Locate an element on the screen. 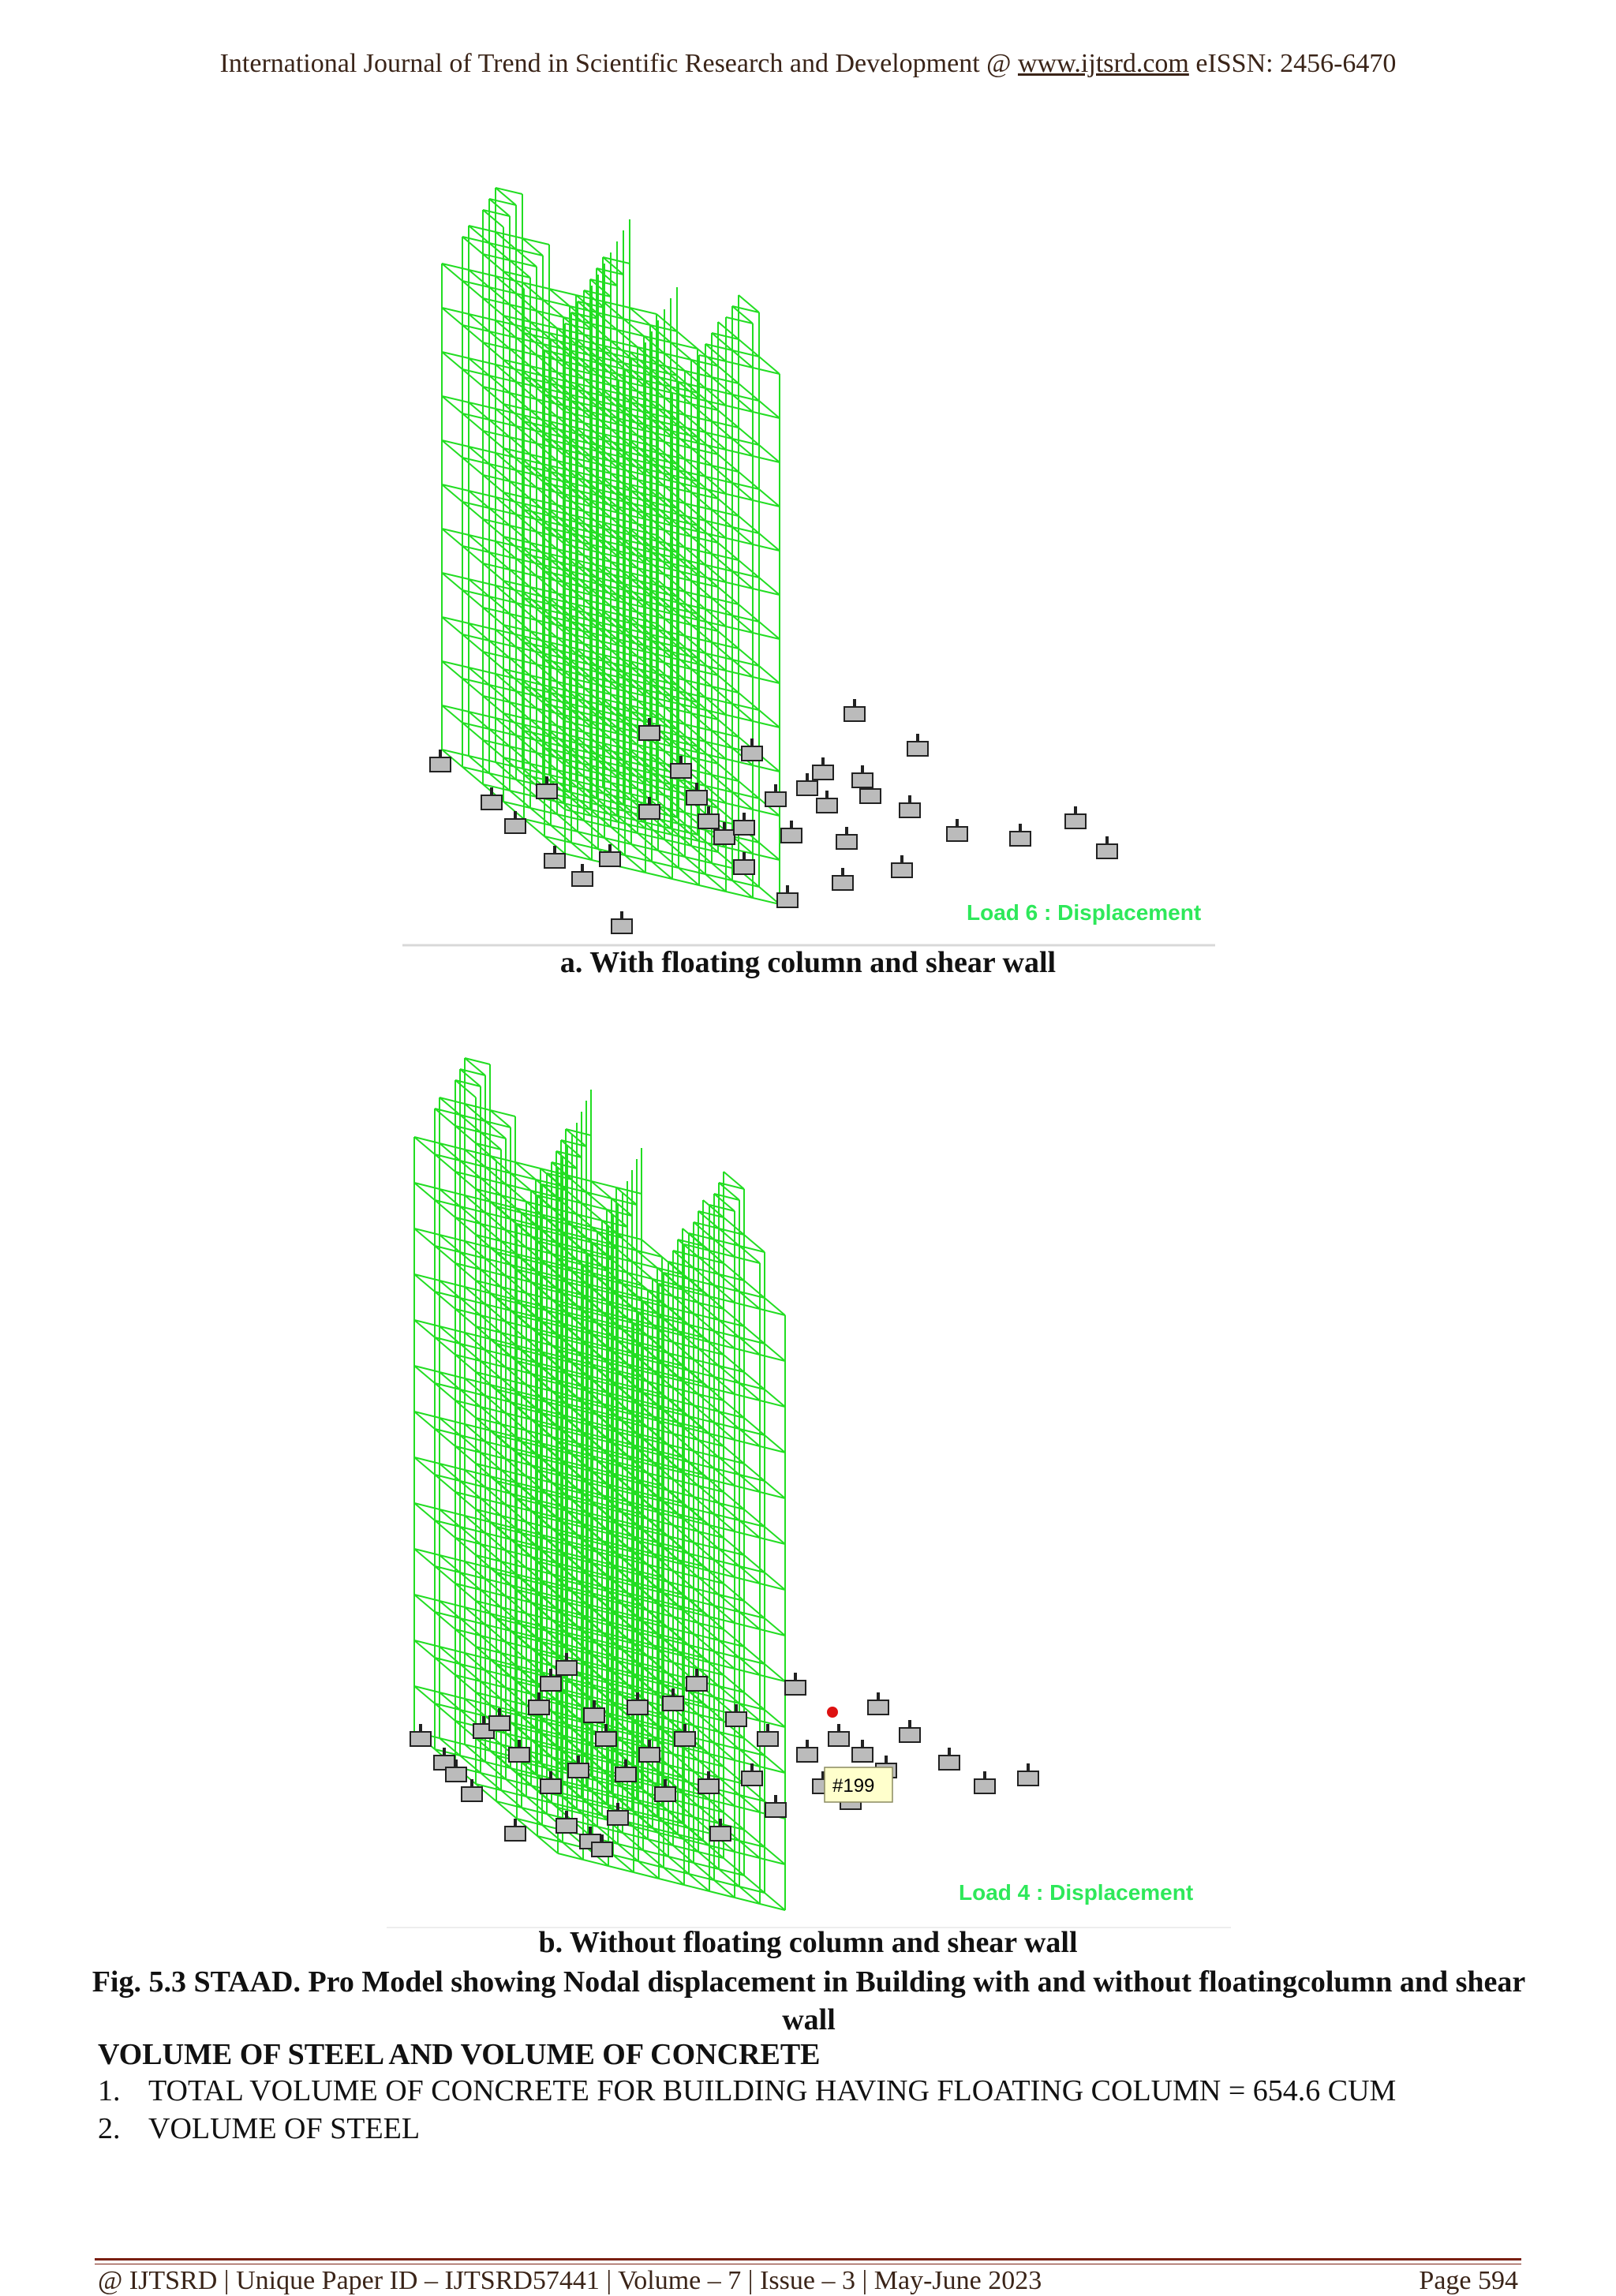 This screenshot has width=1616, height=2296. journal-link: www.ijtsrd.com is located at coordinates (1103, 63).